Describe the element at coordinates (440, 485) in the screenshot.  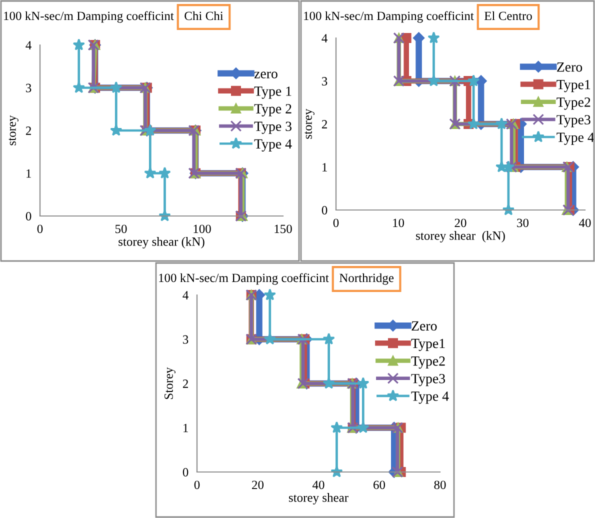
I see `x-tick-label: 80` at that location.